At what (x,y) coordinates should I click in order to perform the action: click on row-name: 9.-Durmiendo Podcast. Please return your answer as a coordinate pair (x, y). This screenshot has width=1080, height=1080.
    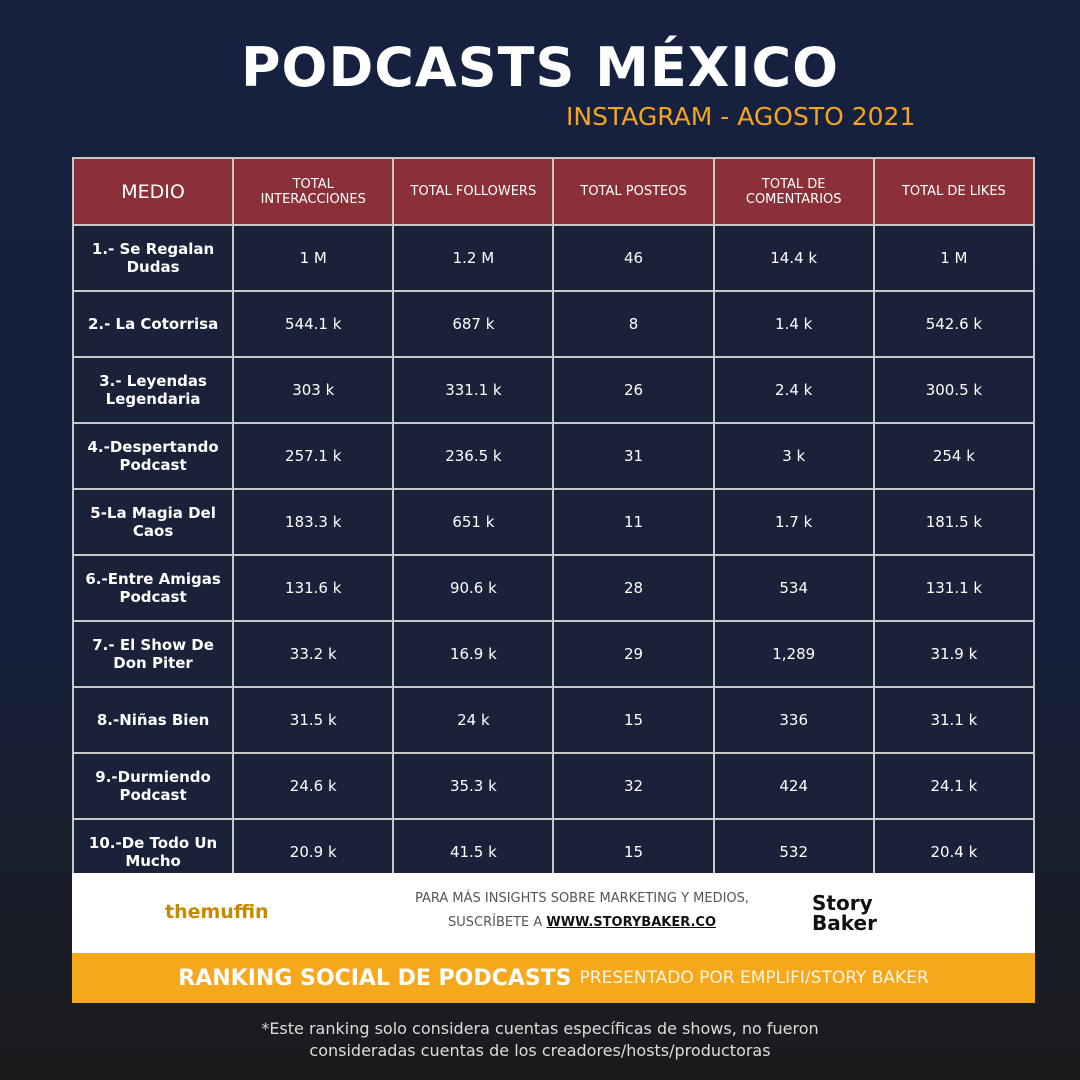
    Looking at the image, I should click on (153, 786).